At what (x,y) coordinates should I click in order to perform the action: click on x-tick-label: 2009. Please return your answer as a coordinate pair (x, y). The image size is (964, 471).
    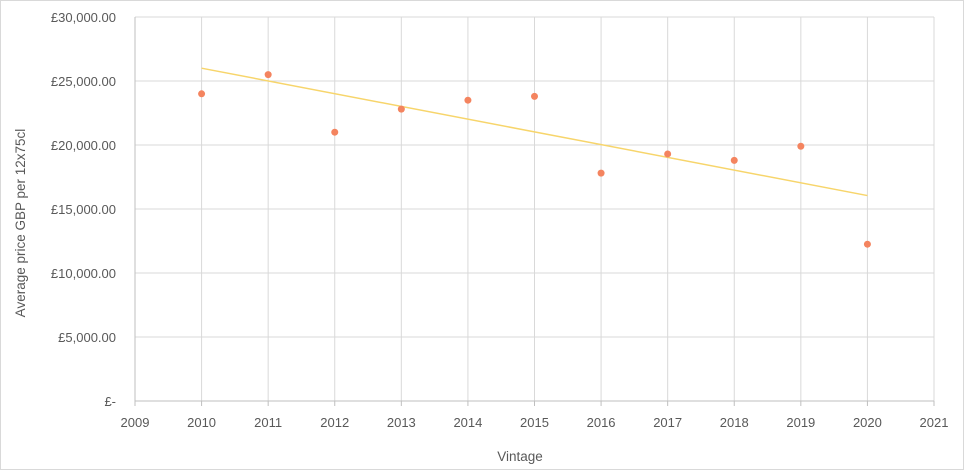
    Looking at the image, I should click on (135, 422).